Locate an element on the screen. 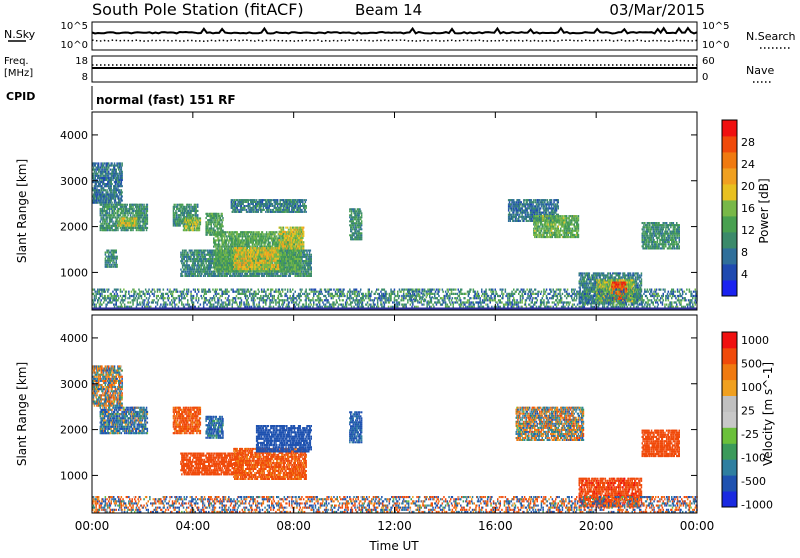 The width and height of the screenshot is (800, 558). station-title: South Pole Station (fitACF) is located at coordinates (198, 9).